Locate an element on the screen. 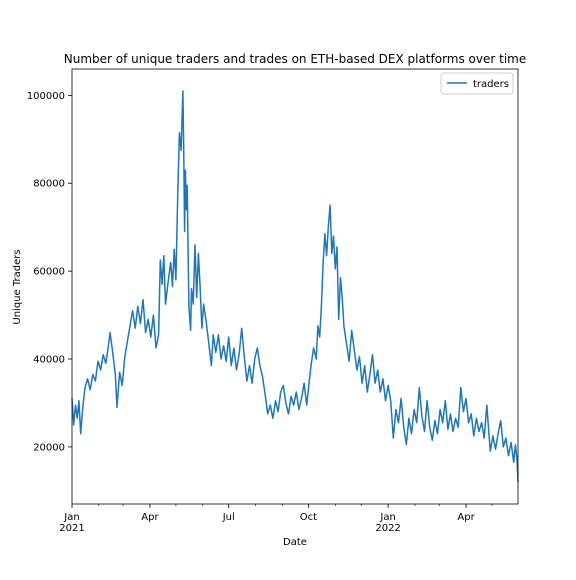  y-axis: 20000 40000 60000 80000 100000 is located at coordinates (49, 272).